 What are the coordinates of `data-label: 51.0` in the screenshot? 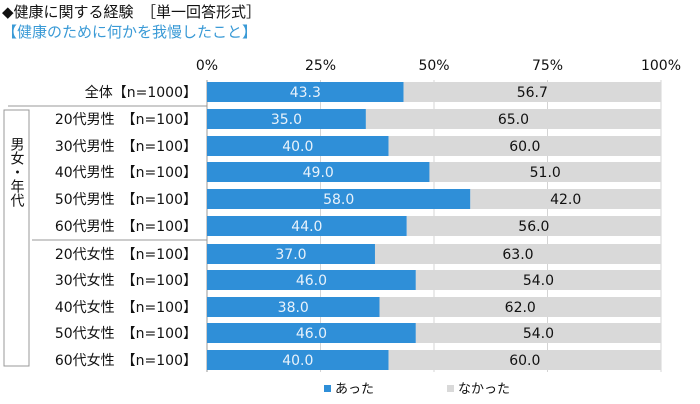 It's located at (545, 173).